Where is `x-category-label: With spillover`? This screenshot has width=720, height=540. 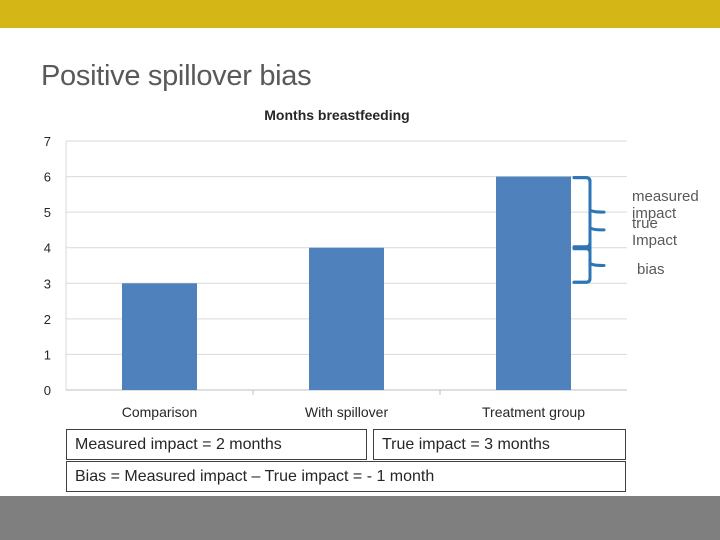 x-category-label: With spillover is located at coordinates (347, 412).